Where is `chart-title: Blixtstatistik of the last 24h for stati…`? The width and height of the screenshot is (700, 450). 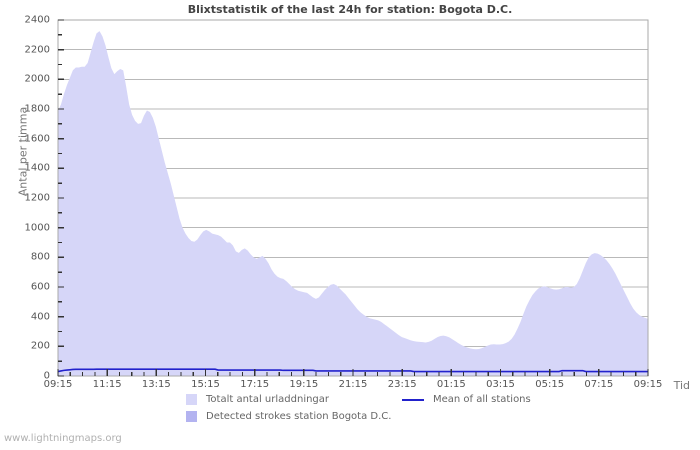
chart-title: Blixtstatistik of the last 24h for stati… is located at coordinates (350, 9).